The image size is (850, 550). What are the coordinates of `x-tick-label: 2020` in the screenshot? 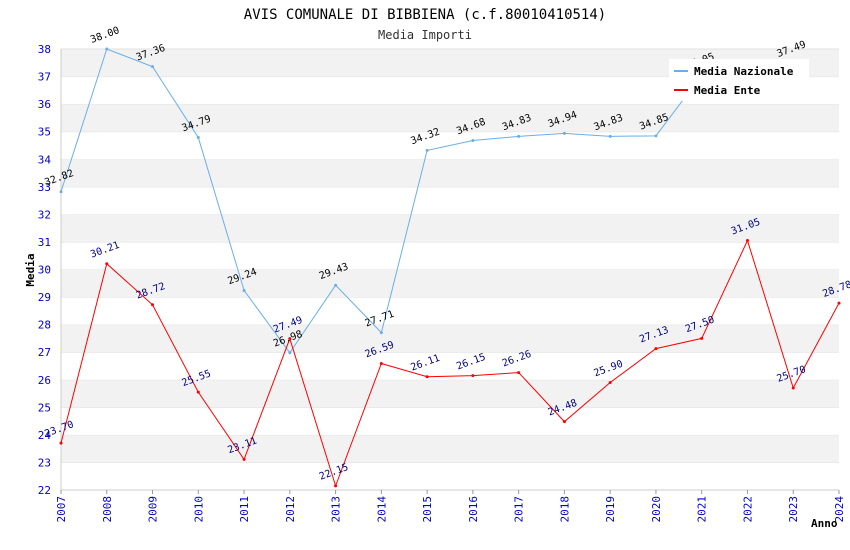 It's located at (656, 509).